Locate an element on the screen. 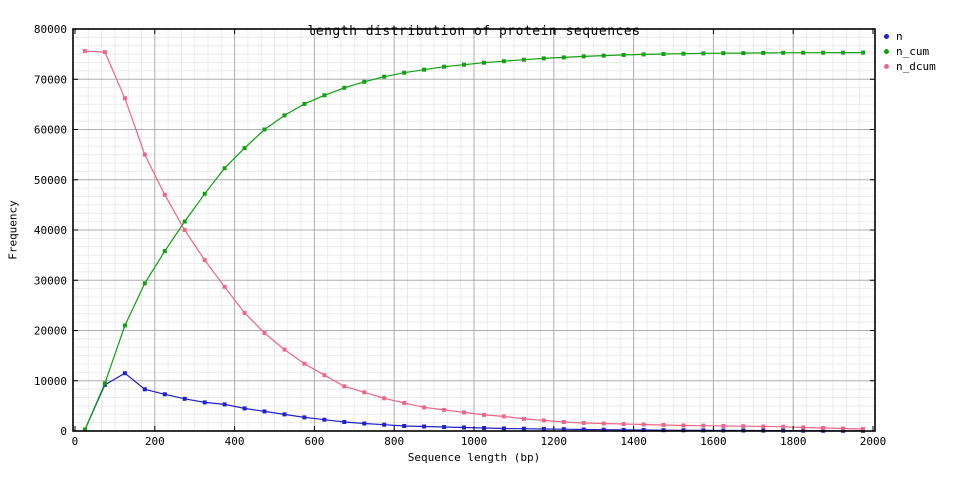 The height and width of the screenshot is (482, 962). legend-marker-n-cum-icon is located at coordinates (886, 51).